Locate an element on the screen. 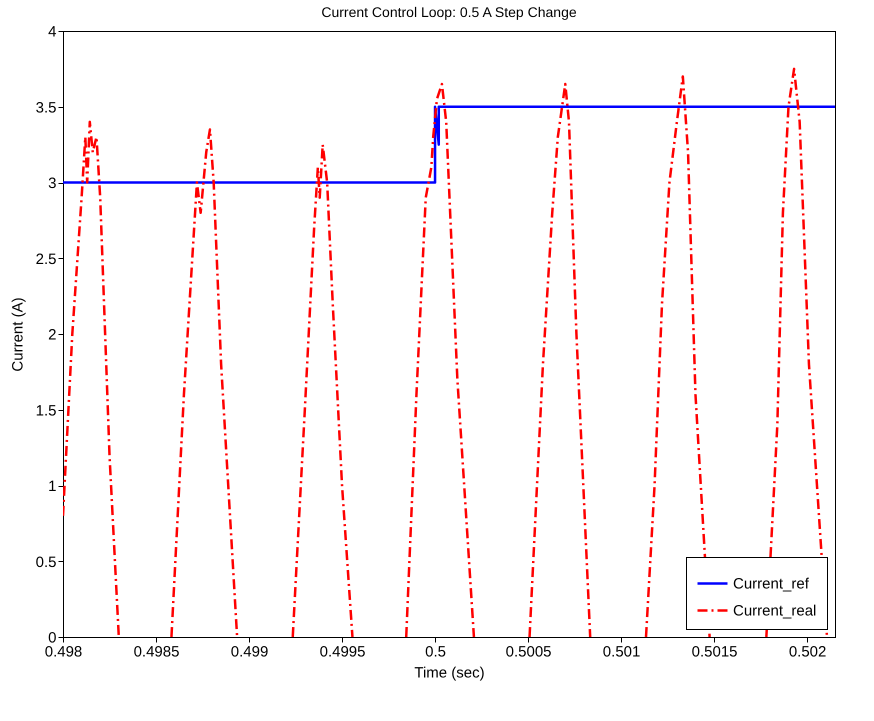 This screenshot has width=874, height=721. y-tick-label: 3.5 is located at coordinates (46, 107).